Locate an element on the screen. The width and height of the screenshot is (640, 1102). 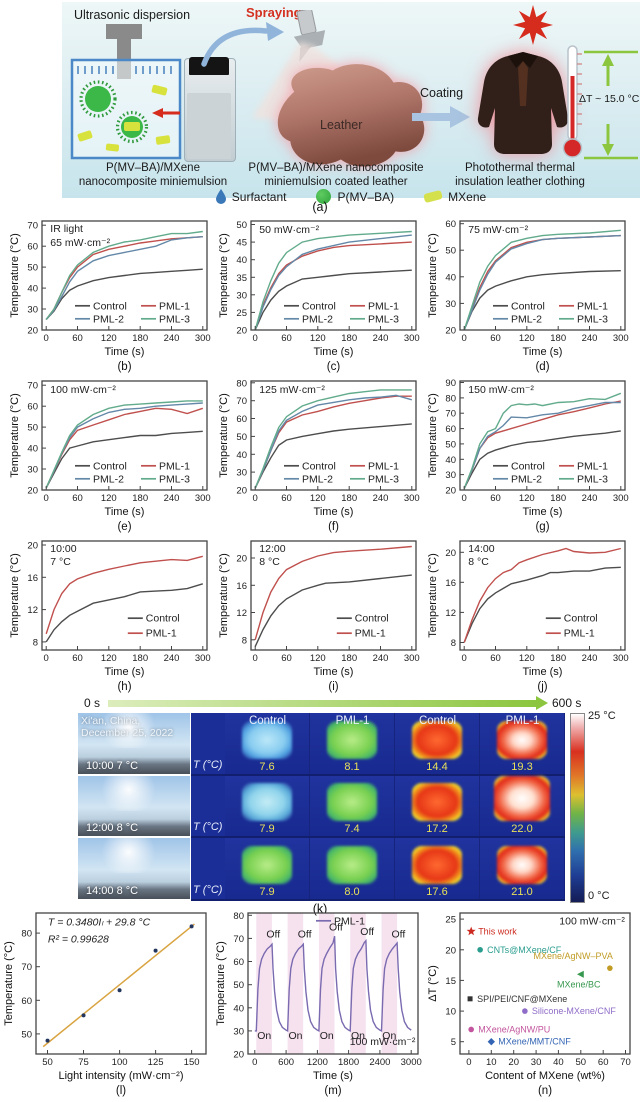
svg-text: Silicone-MXene/CNF is located at coordinates (574, 1011).